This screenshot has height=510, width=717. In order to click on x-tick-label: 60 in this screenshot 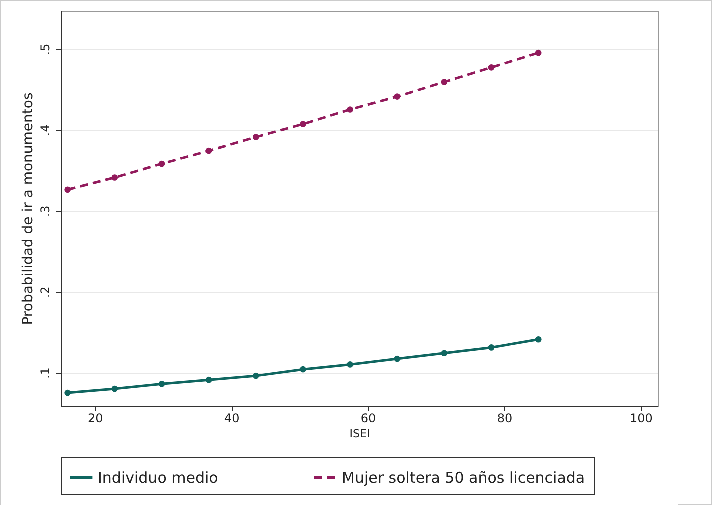, I will do `click(368, 419)`.